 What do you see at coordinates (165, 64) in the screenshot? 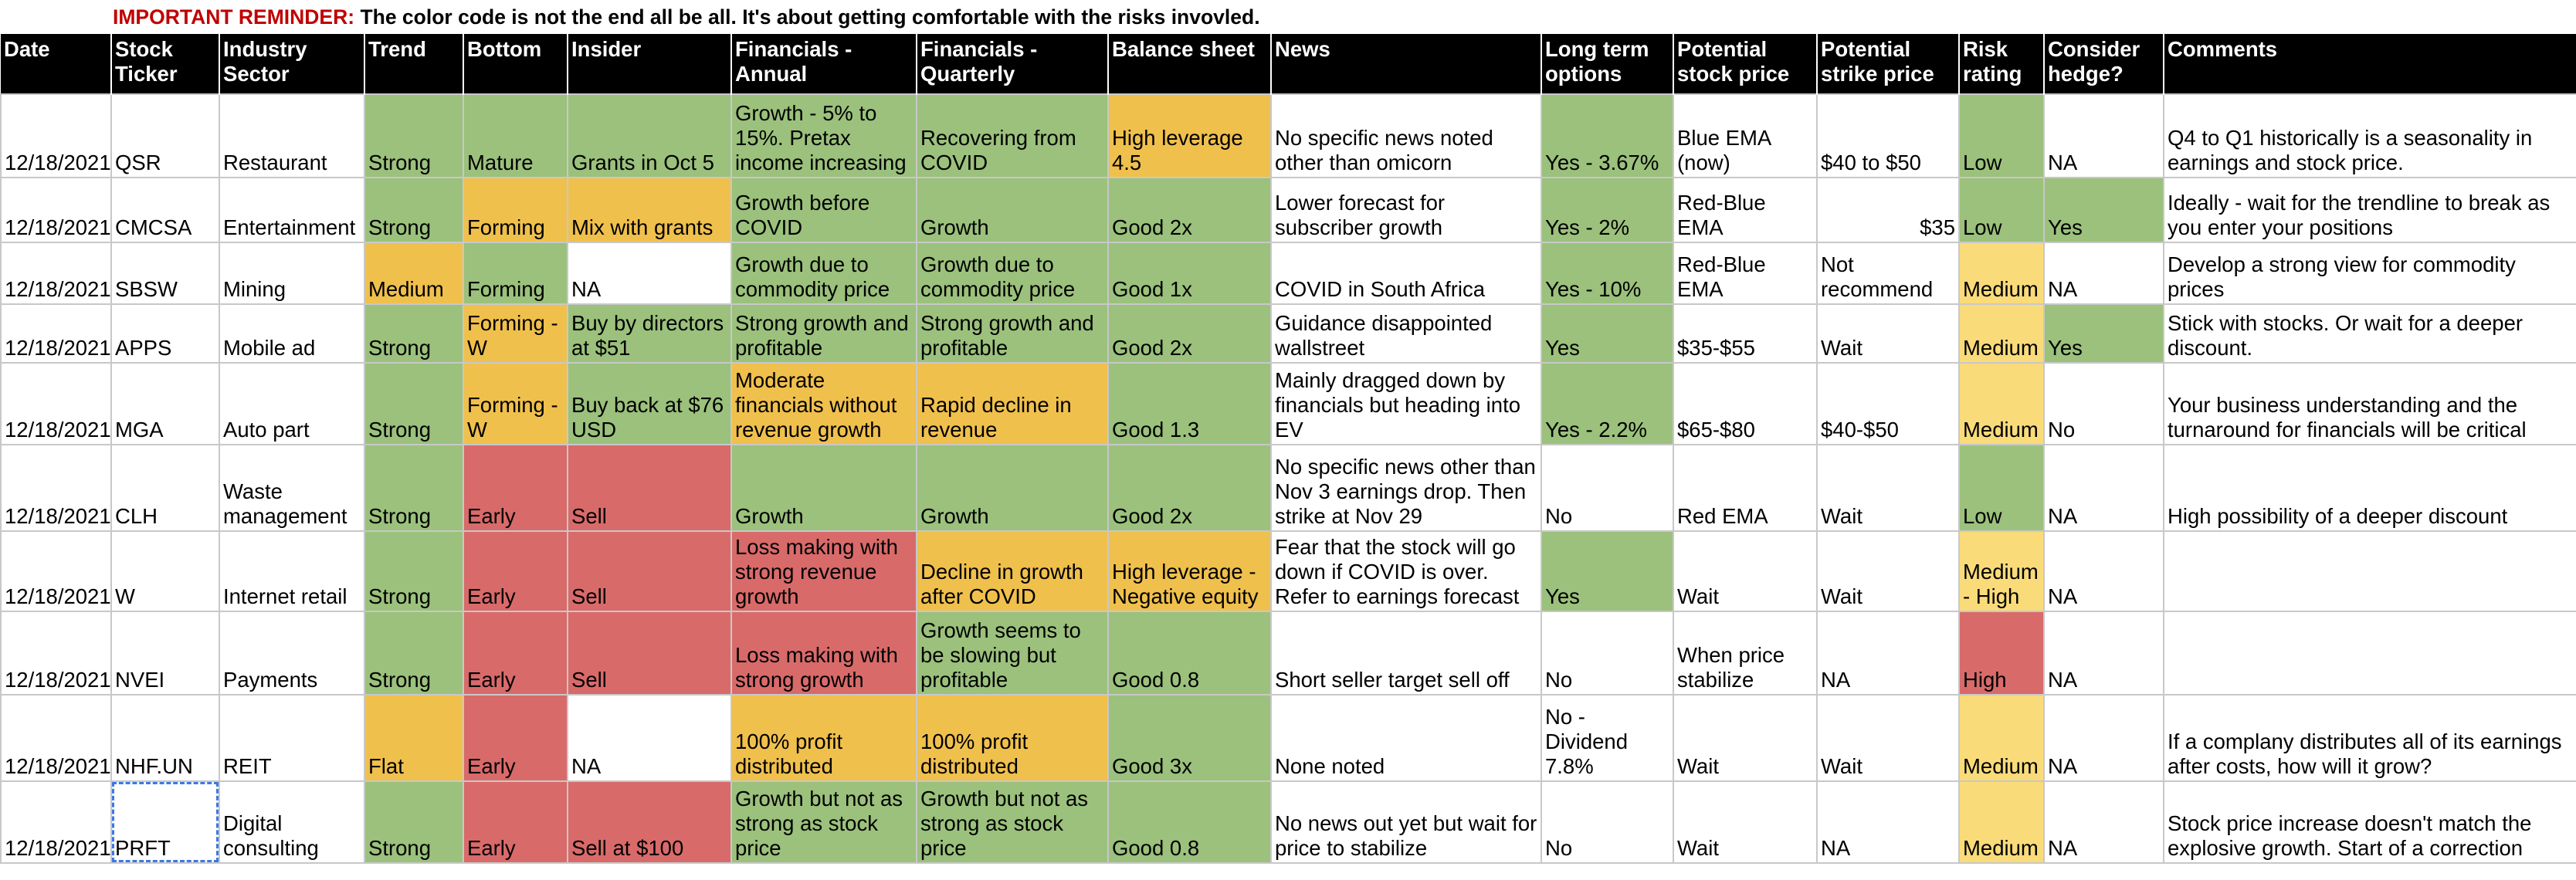
I see `header-stock-ticker: Stock Ticker` at bounding box center [165, 64].